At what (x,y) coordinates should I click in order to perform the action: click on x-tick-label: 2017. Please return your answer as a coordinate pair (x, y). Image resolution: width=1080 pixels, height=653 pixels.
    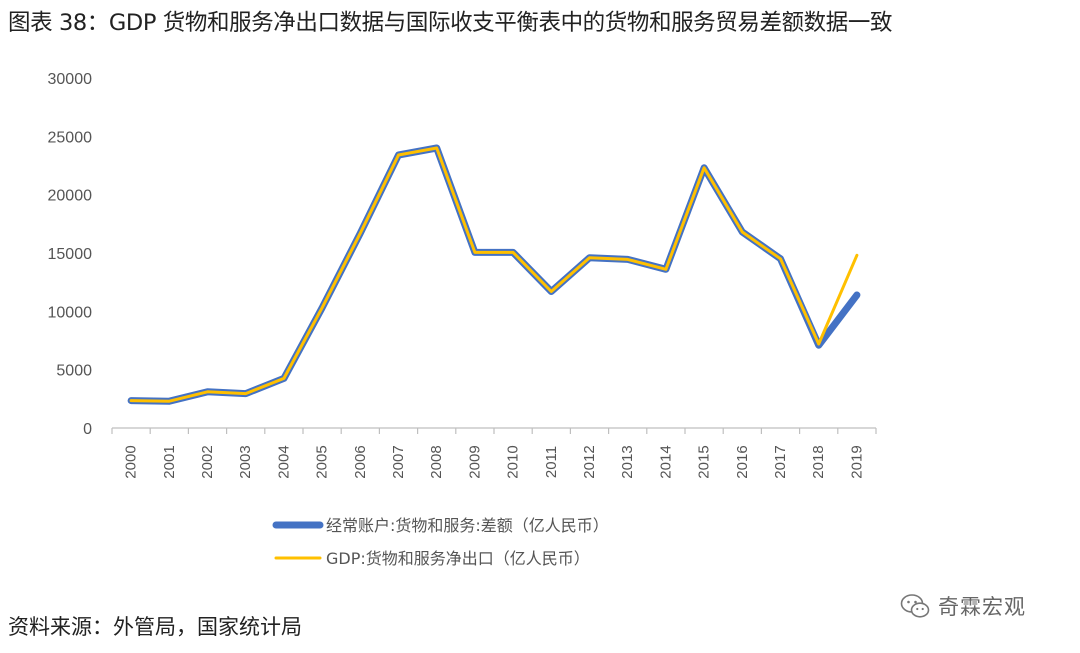
    Looking at the image, I should click on (780, 461).